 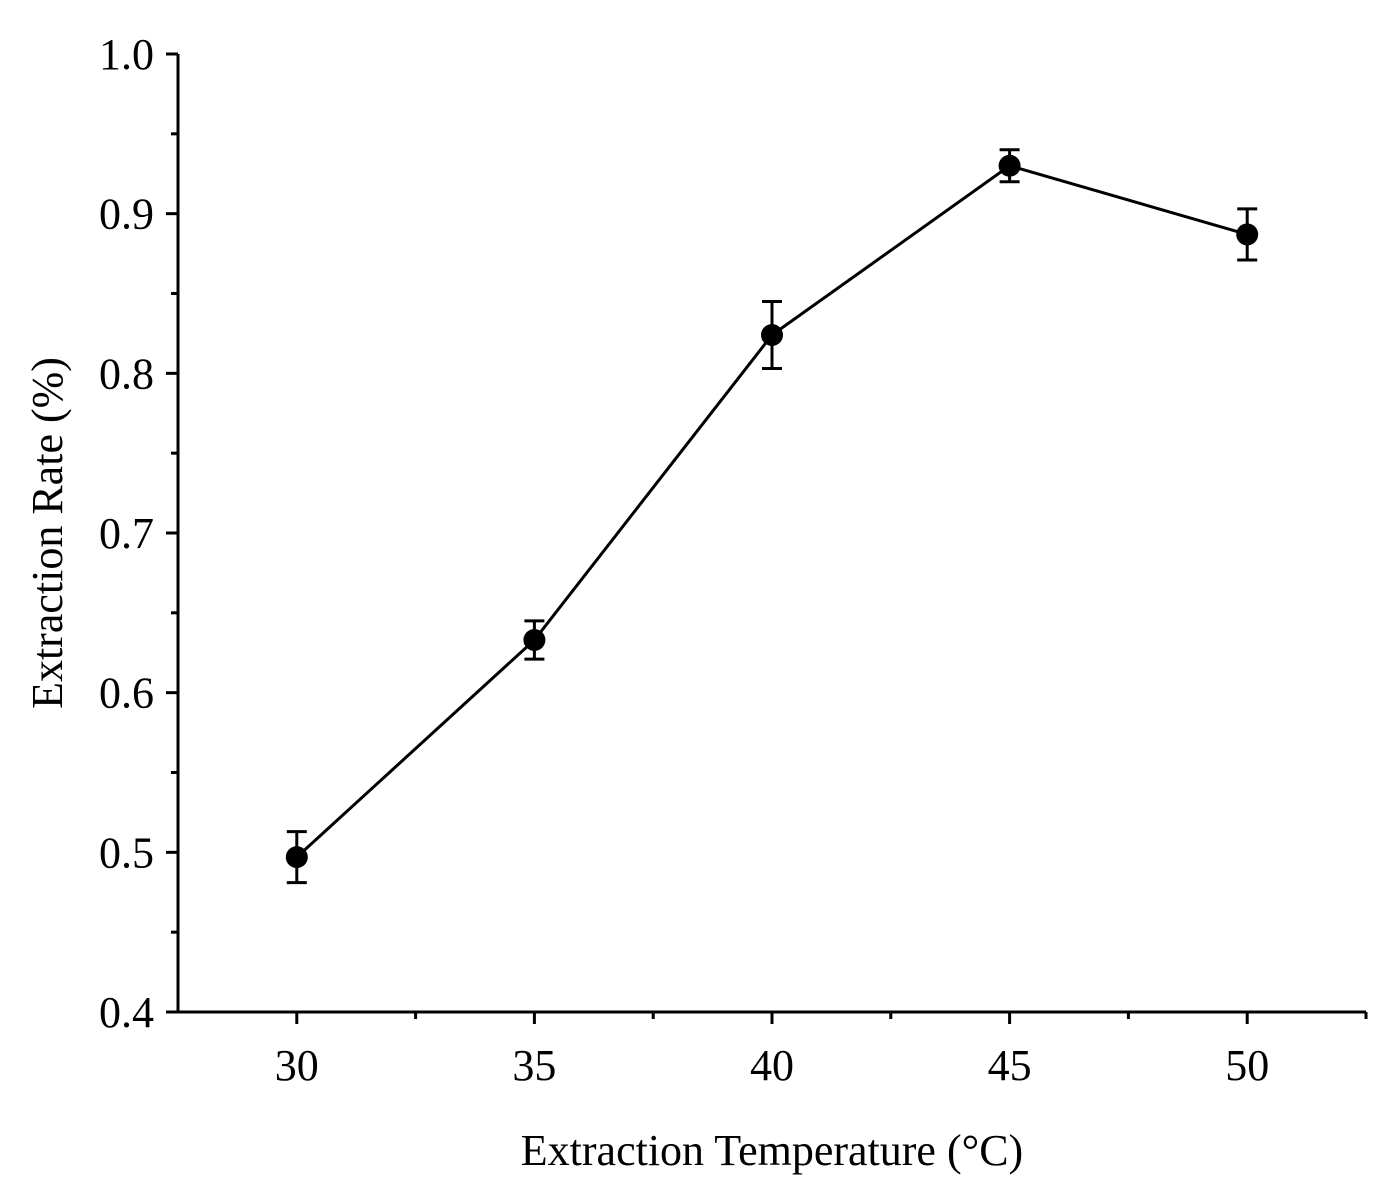 What do you see at coordinates (126, 54) in the screenshot?
I see `y-tick-label: 1.0` at bounding box center [126, 54].